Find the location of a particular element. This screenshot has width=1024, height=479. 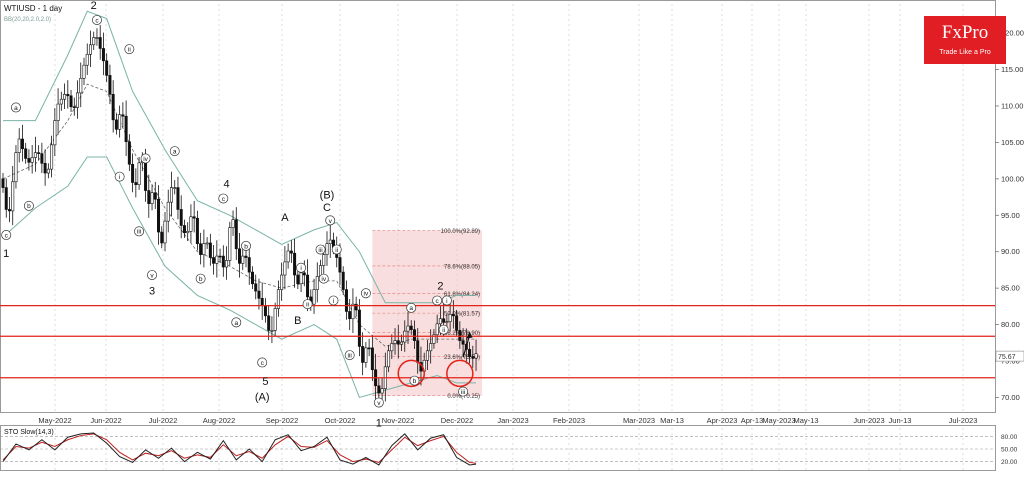

x-tick-label: Jan-2023 is located at coordinates (512, 420).